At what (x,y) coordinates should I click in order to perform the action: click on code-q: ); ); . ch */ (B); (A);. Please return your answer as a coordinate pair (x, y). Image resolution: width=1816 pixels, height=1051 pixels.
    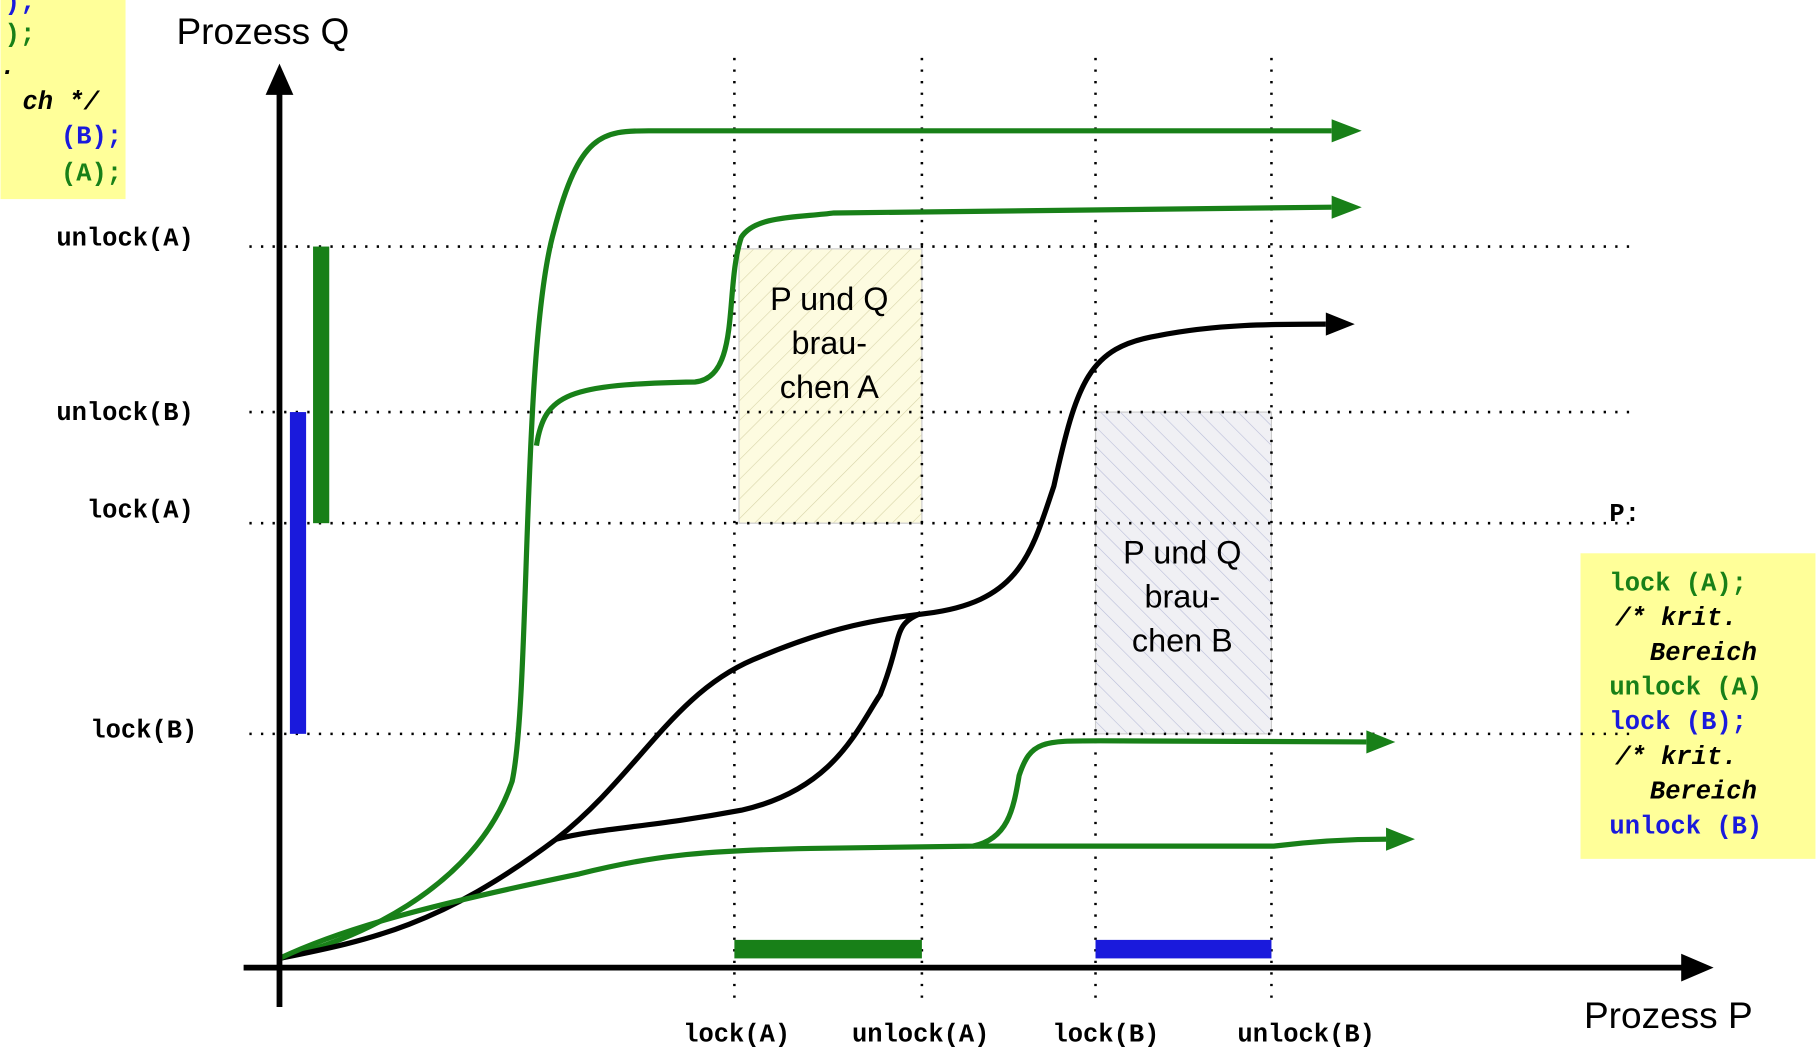
    Looking at the image, I should click on (62, 94).